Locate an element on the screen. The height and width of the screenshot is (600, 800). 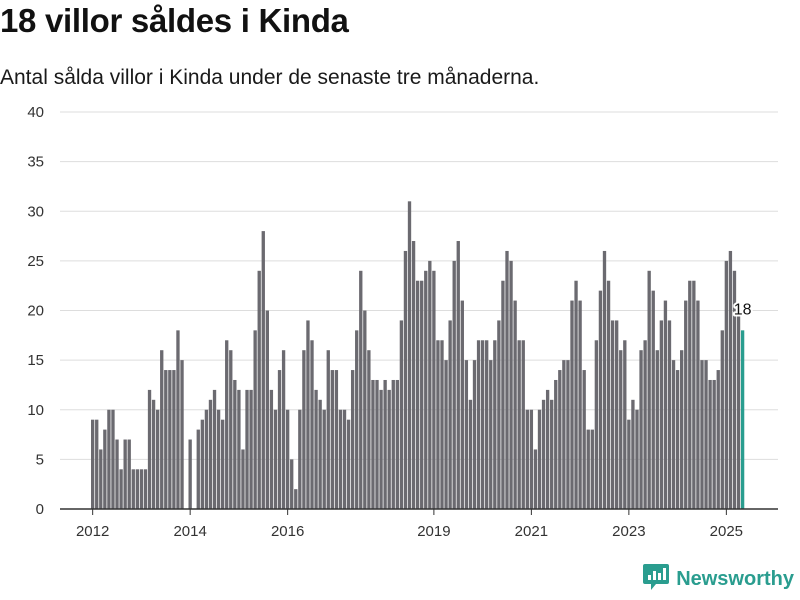
y-tick-label: 15 is located at coordinates (35, 360).